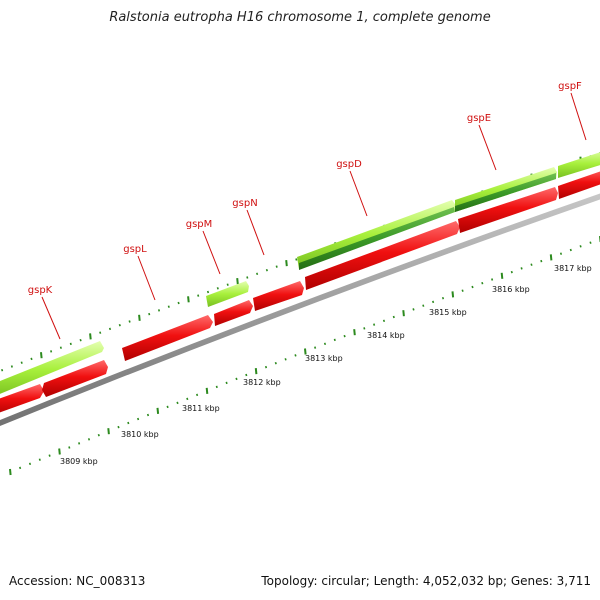  Describe the element at coordinates (487, 147) in the screenshot. I see `leader-gspE` at that location.